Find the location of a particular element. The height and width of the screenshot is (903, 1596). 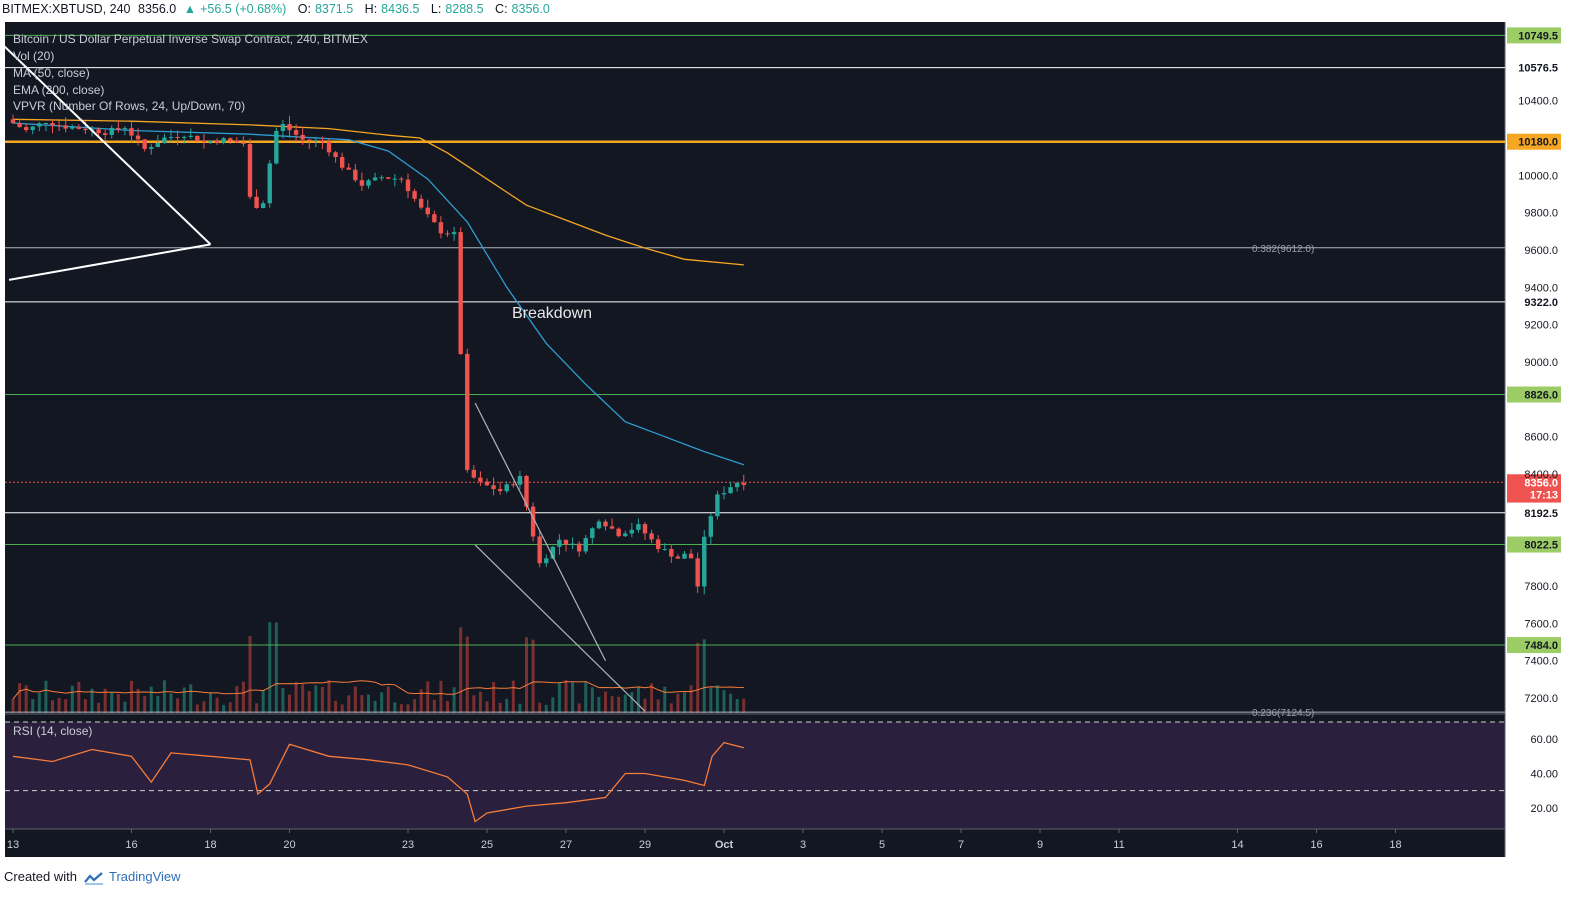

legend-vpvr: VPVR (Number Of Rows, 24, Up/Down, 70) is located at coordinates (129, 106).